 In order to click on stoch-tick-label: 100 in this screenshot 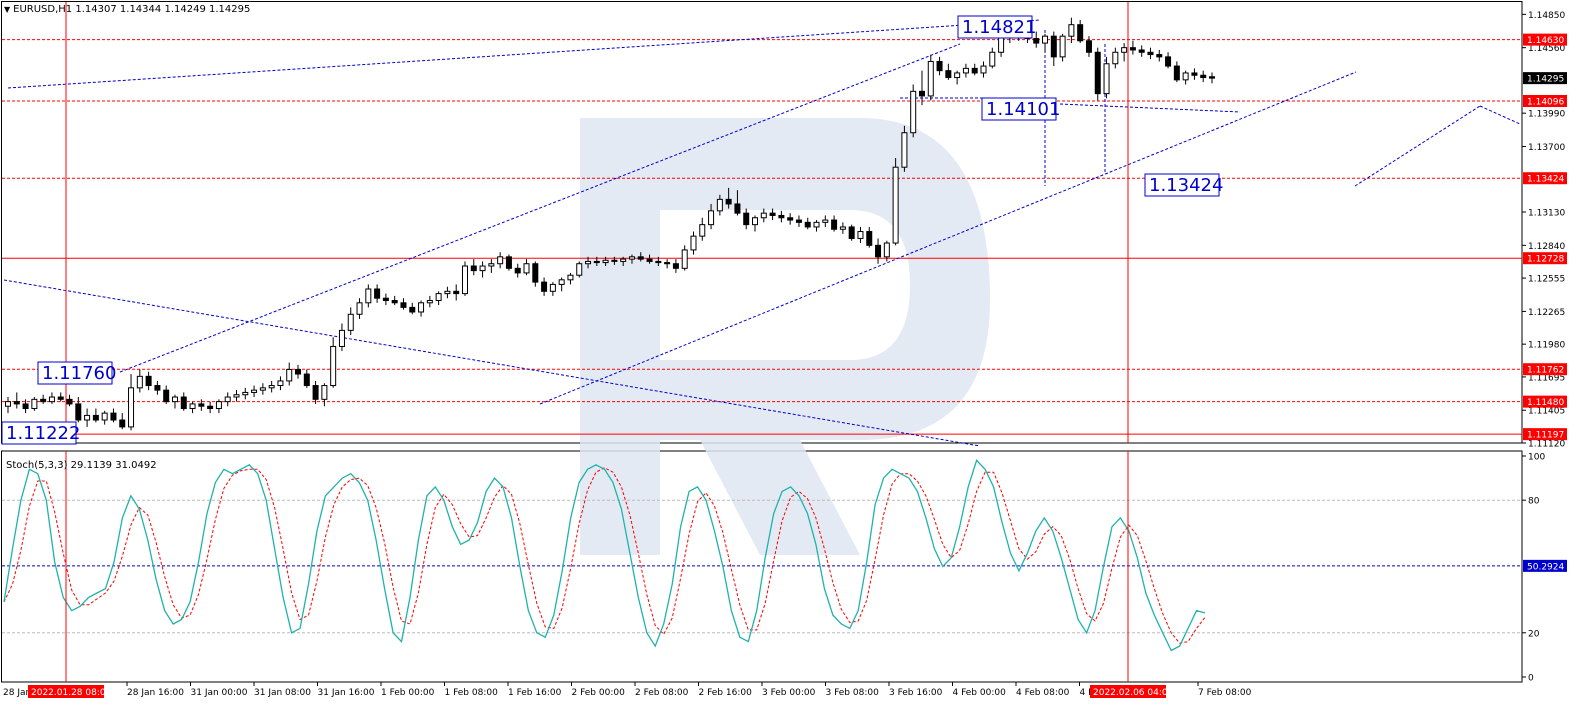, I will do `click(1536, 458)`.